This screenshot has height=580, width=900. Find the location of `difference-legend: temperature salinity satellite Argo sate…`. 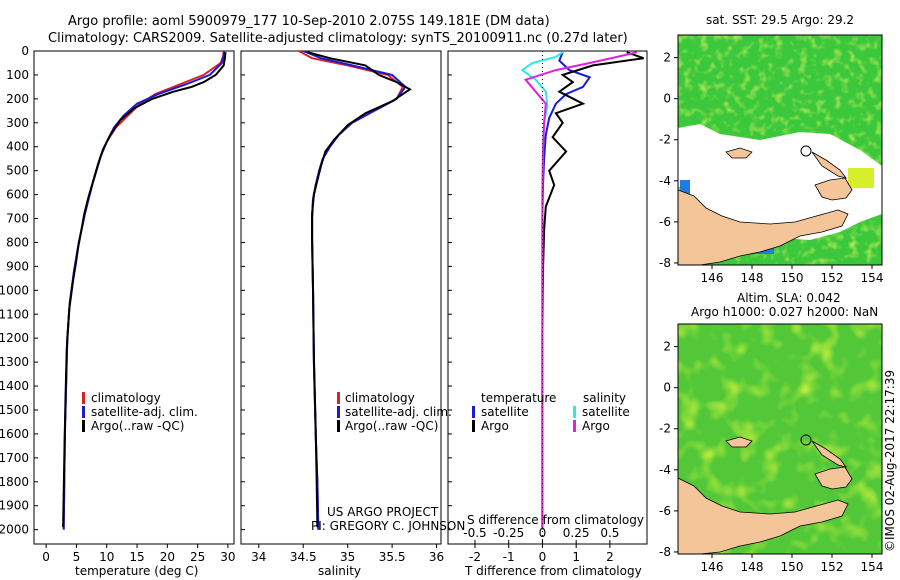

difference-legend: temperature salinity satellite Argo sate… is located at coordinates (551, 412).